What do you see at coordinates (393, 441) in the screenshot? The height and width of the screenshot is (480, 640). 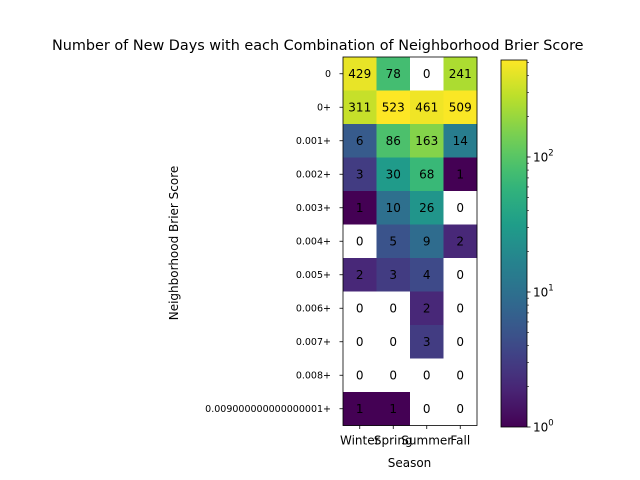 I see `x-tick-label: Spring` at bounding box center [393, 441].